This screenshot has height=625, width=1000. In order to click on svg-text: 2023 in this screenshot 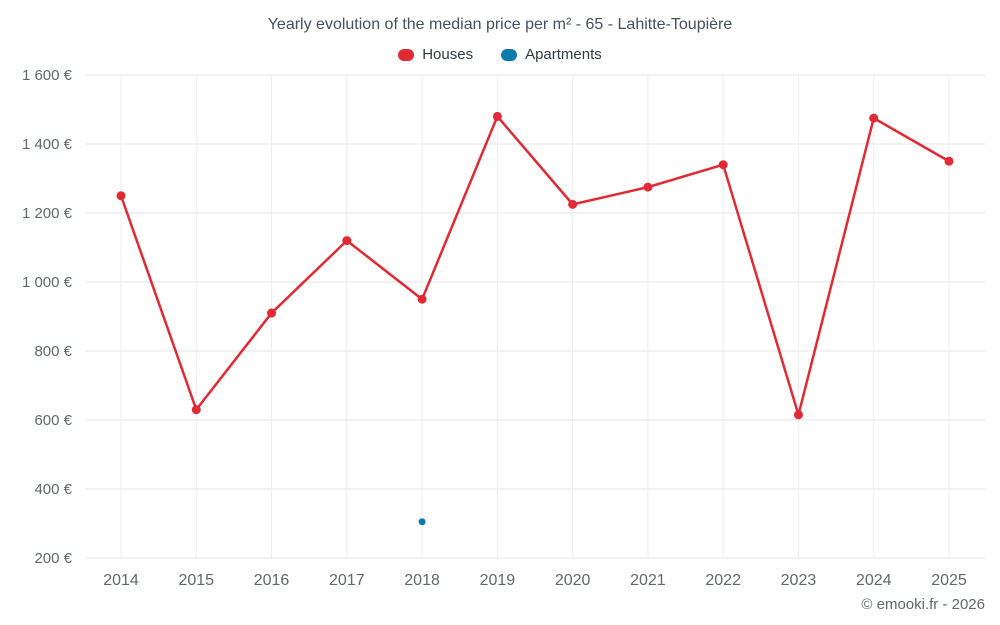, I will do `click(799, 580)`.